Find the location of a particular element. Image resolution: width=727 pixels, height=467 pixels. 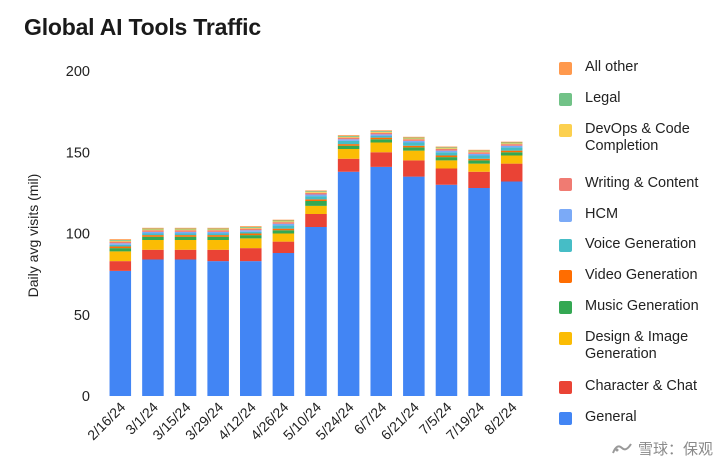

legend-label: Writing & Content is located at coordinates (642, 183).